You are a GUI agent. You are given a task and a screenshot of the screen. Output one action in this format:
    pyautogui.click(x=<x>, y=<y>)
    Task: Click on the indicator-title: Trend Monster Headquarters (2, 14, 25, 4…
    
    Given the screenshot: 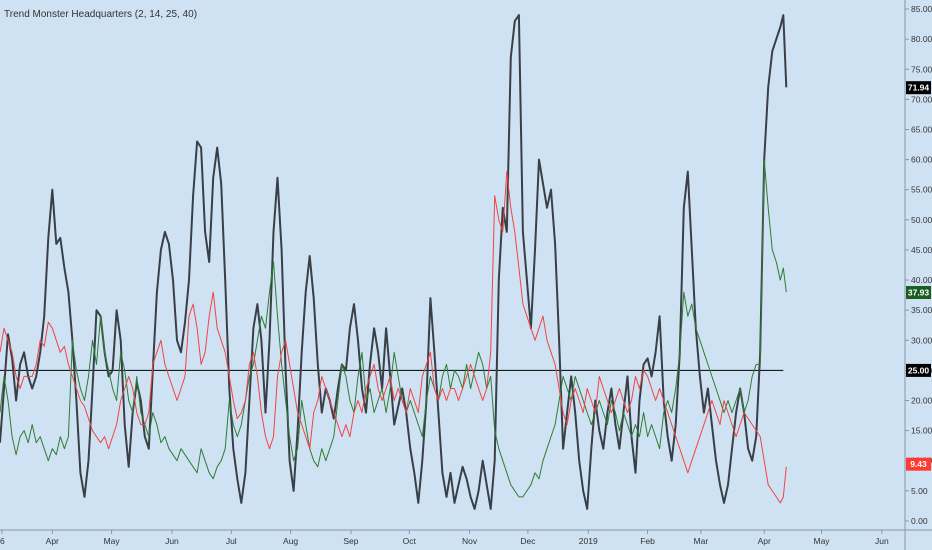 What is the action you would take?
    pyautogui.click(x=101, y=14)
    